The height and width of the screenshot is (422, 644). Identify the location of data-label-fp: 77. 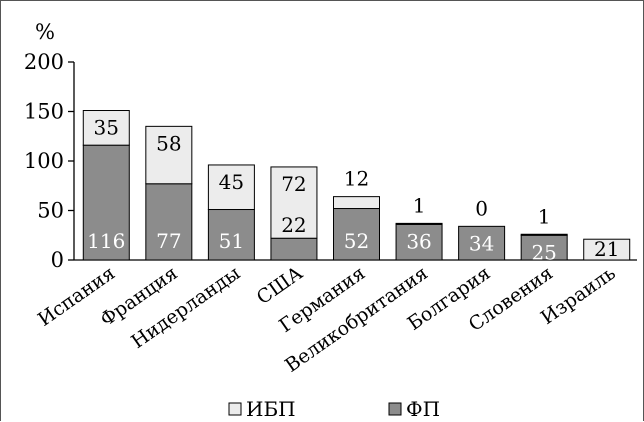
(168, 241).